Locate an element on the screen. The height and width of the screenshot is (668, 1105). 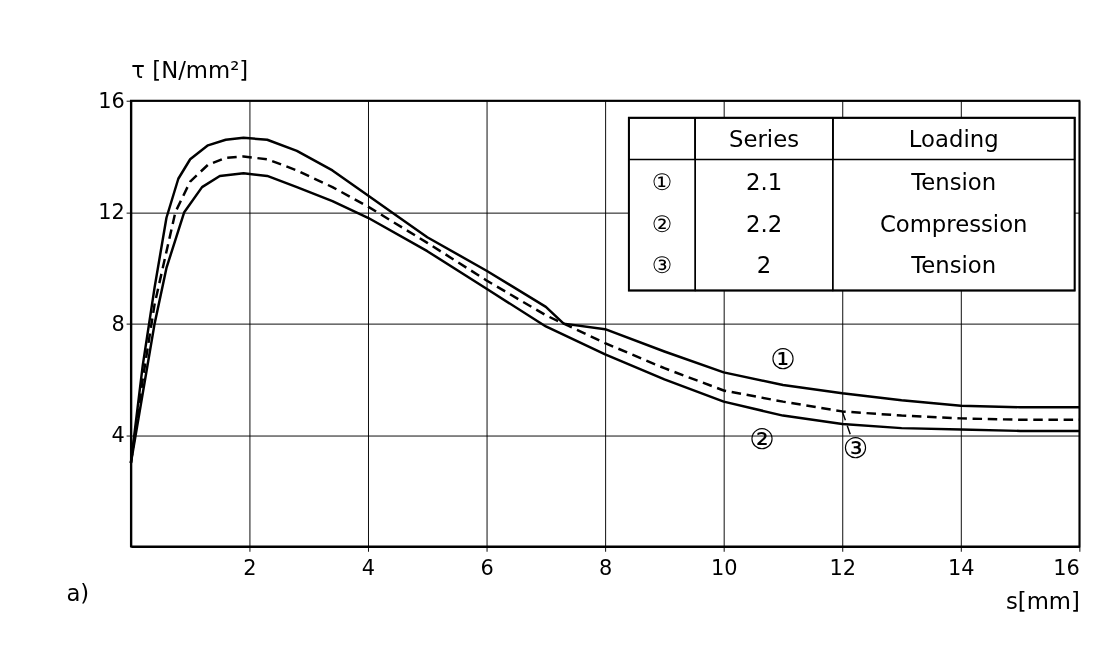
y-tick-label: 4 is located at coordinates (118, 435).